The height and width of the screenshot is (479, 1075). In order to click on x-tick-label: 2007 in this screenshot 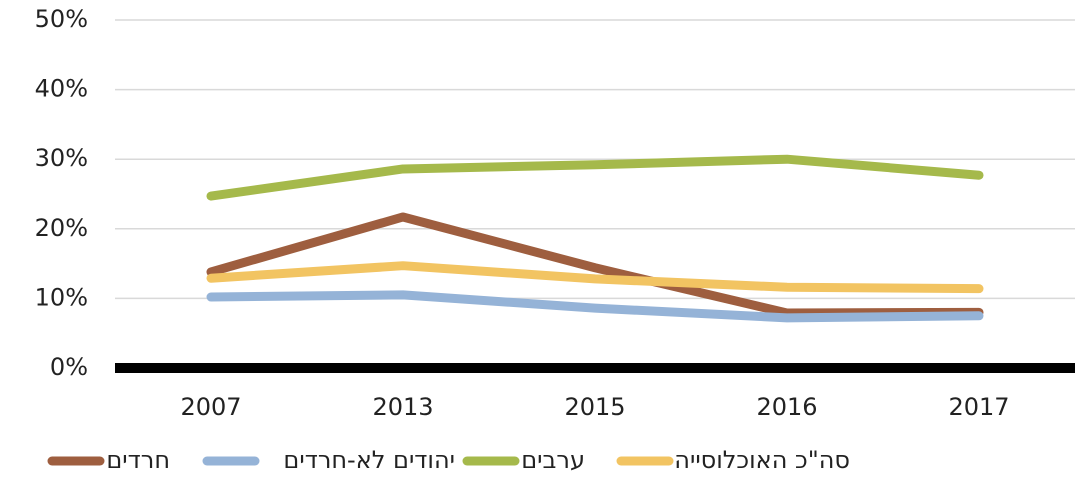, I will do `click(210, 407)`.